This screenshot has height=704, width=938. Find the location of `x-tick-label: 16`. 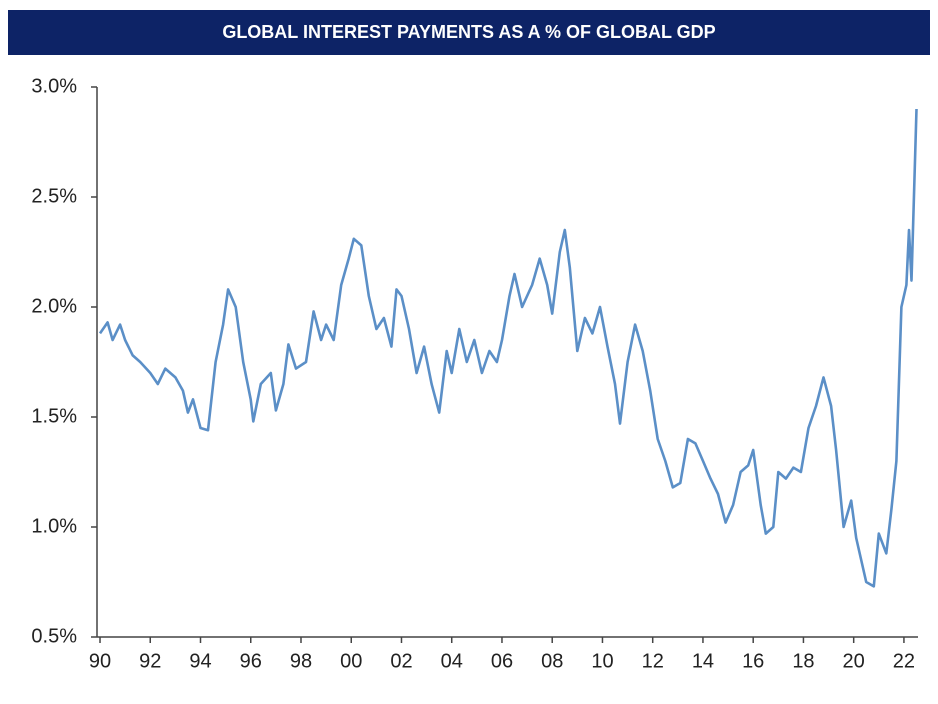

x-tick-label: 16 is located at coordinates (753, 661).